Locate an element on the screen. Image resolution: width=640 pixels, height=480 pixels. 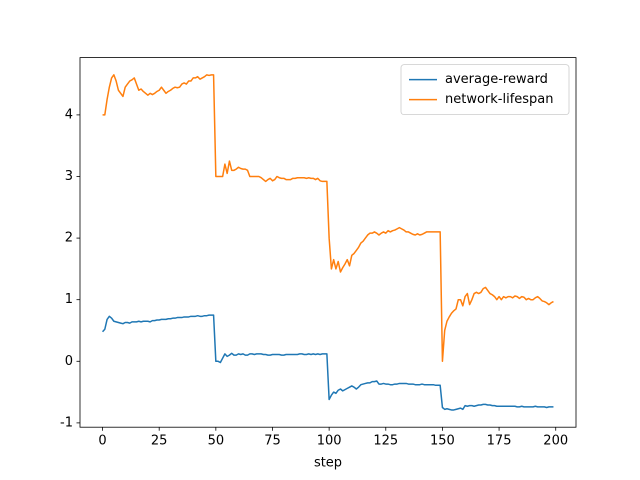
y-tick-label: 3 is located at coordinates (69, 176).